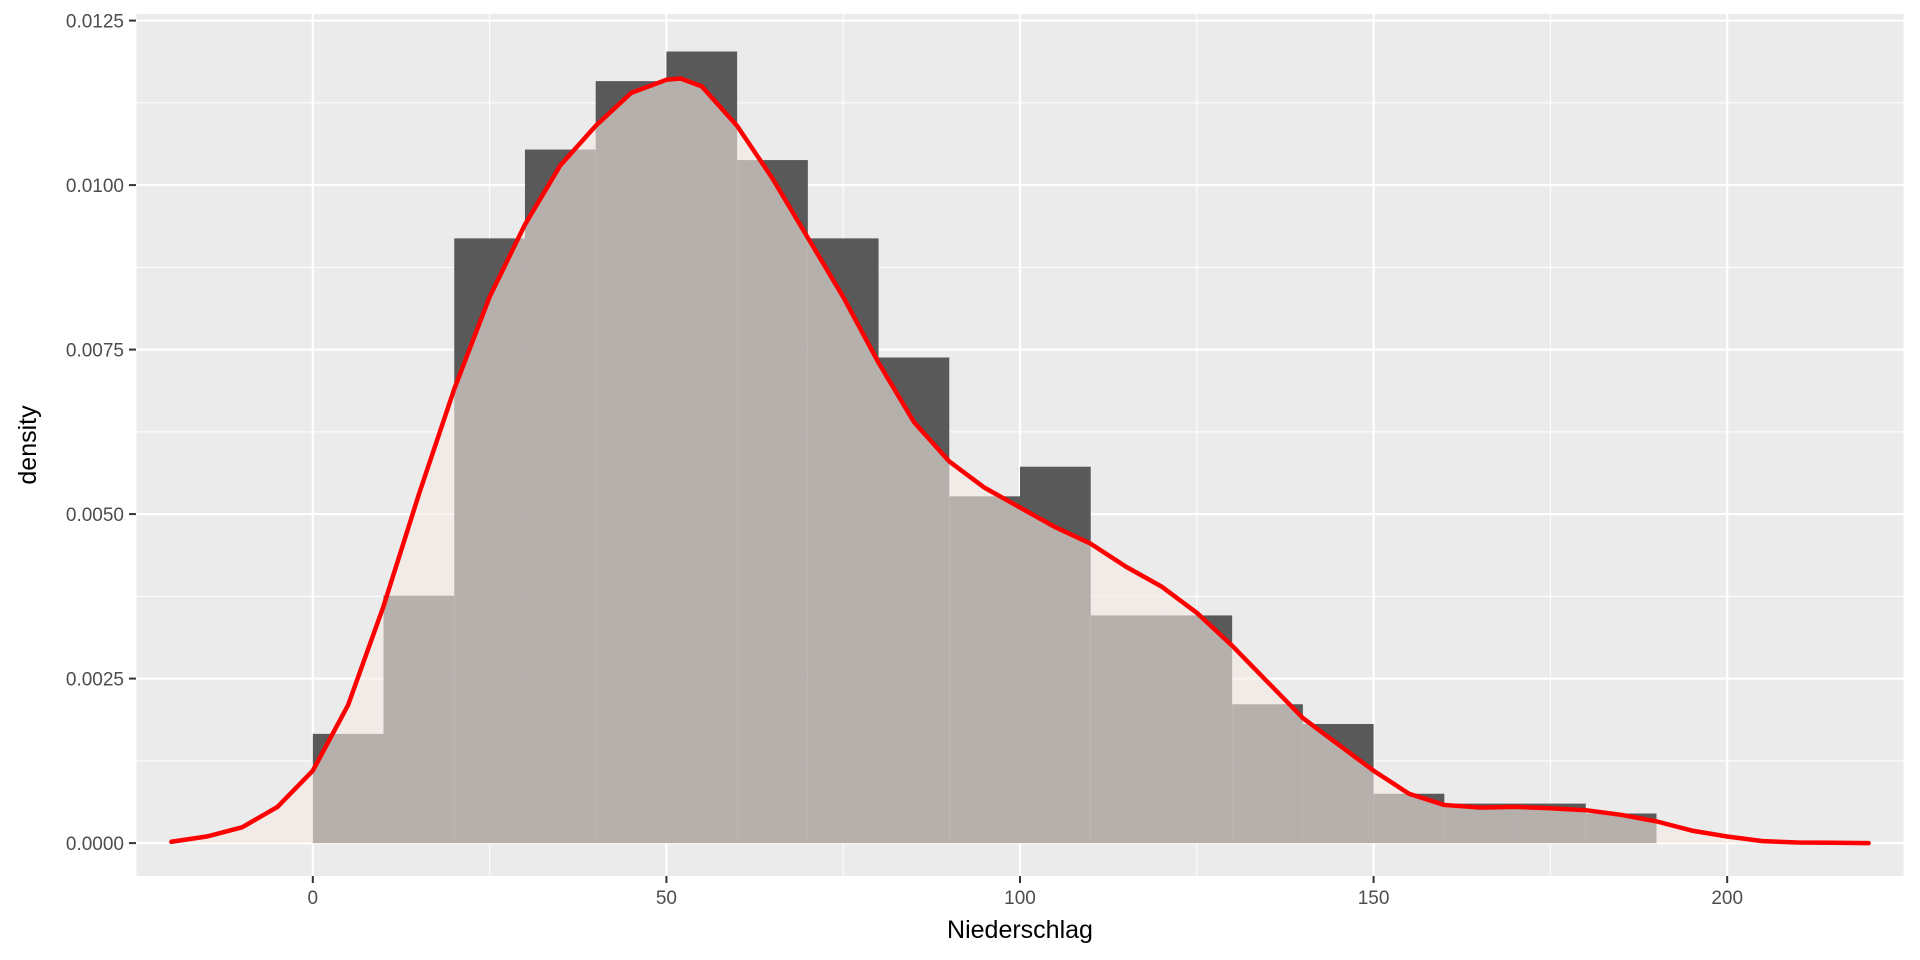  What do you see at coordinates (28, 445) in the screenshot?
I see `y-axis-title: density` at bounding box center [28, 445].